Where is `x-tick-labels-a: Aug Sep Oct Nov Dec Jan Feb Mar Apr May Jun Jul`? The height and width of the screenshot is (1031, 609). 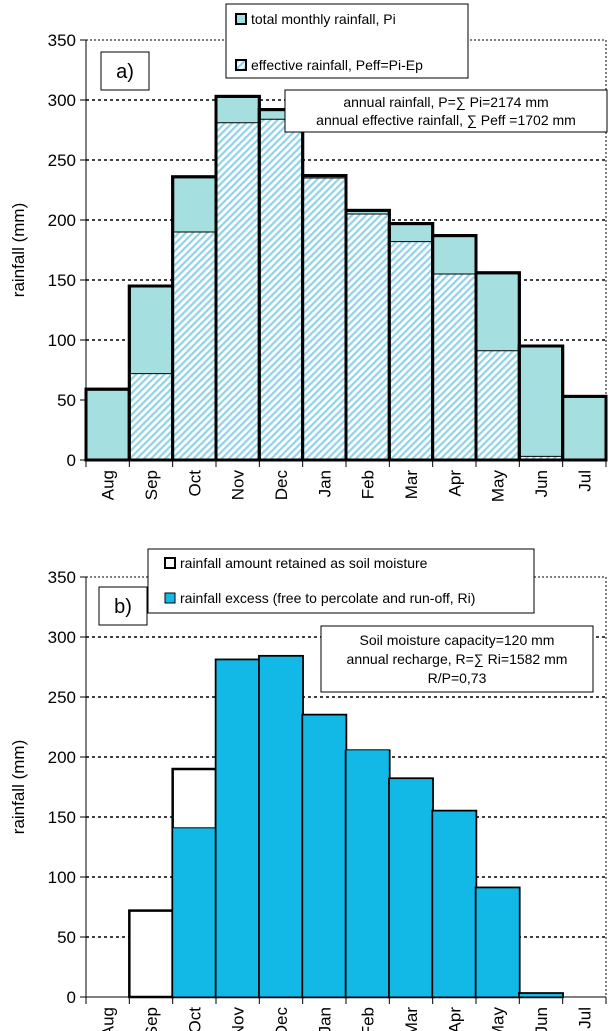
x-tick-labels-a: Aug Sep Oct Nov Dec Jan Feb Mar Apr May Jun Jul is located at coordinates (347, 486).